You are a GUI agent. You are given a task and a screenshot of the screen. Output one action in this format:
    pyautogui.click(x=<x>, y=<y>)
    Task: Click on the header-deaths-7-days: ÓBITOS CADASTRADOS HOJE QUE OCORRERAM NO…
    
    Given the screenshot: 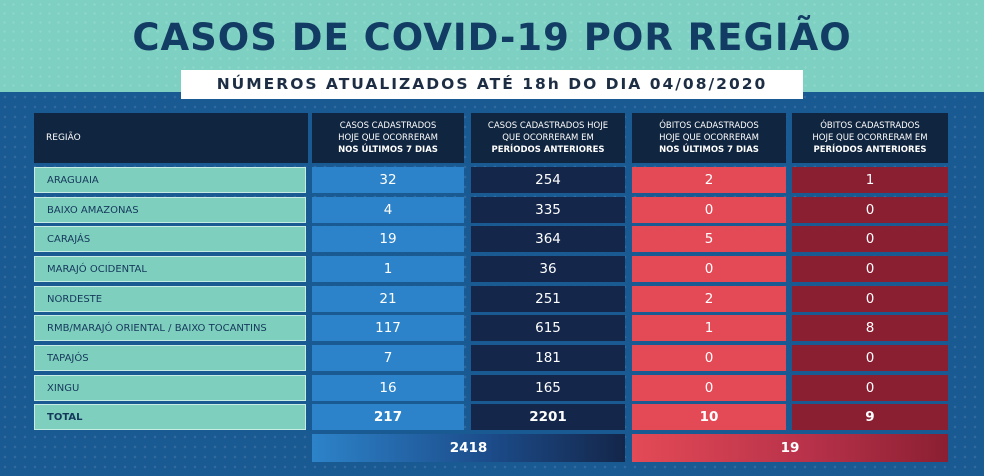 What is the action you would take?
    pyautogui.click(x=709, y=138)
    